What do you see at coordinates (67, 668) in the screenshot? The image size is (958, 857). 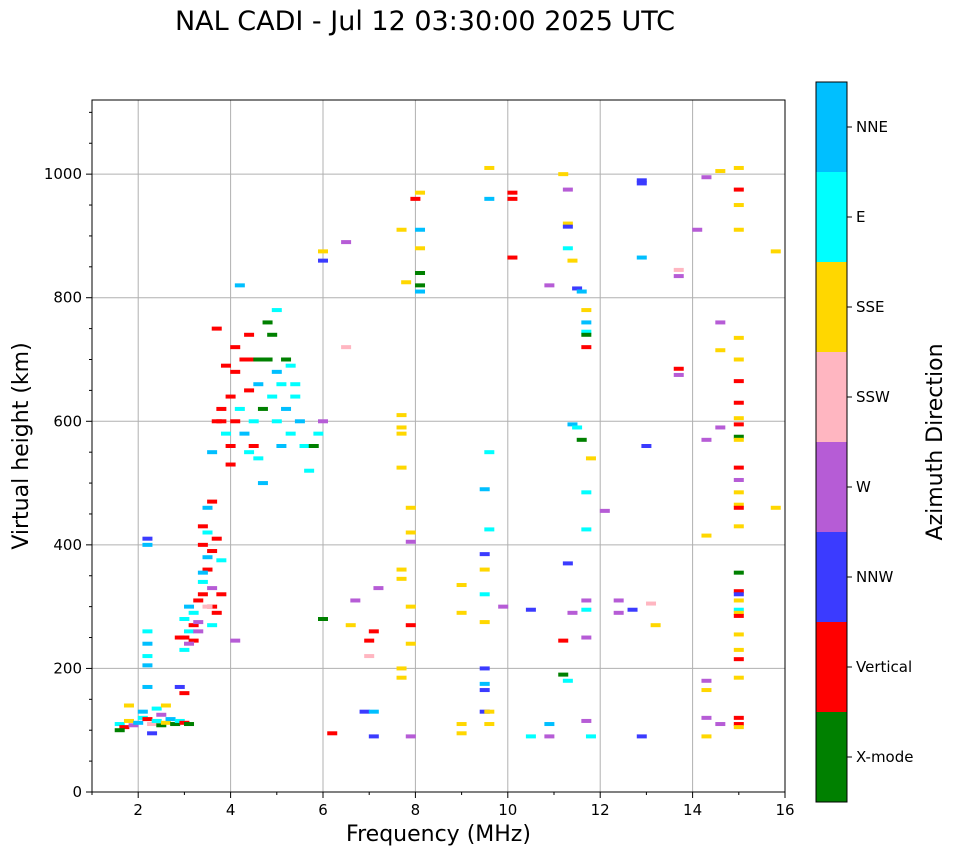 I see `y-tick-label: 200` at bounding box center [67, 668].